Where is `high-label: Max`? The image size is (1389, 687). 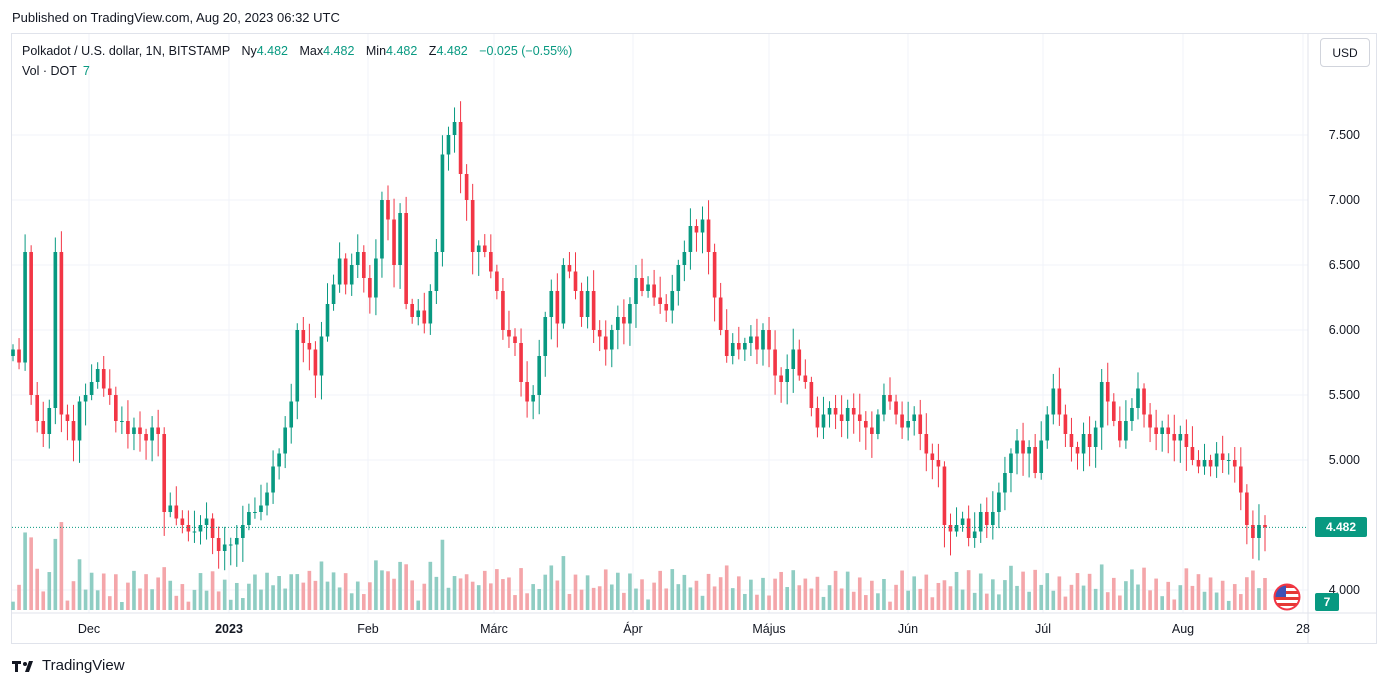 high-label: Max is located at coordinates (311, 51).